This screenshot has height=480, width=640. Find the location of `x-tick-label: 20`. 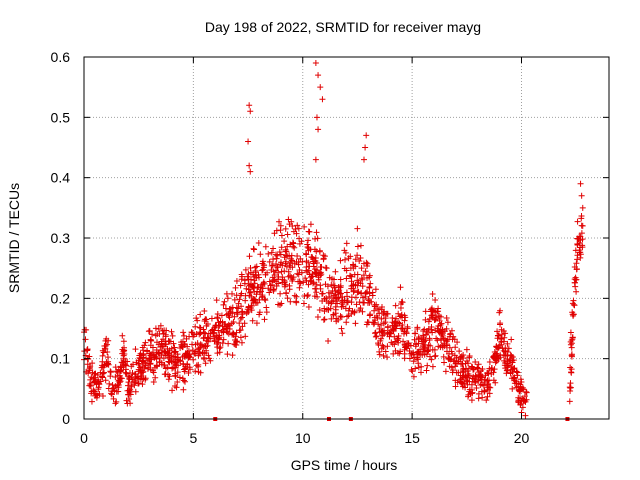

x-tick-label: 20 is located at coordinates (522, 438).